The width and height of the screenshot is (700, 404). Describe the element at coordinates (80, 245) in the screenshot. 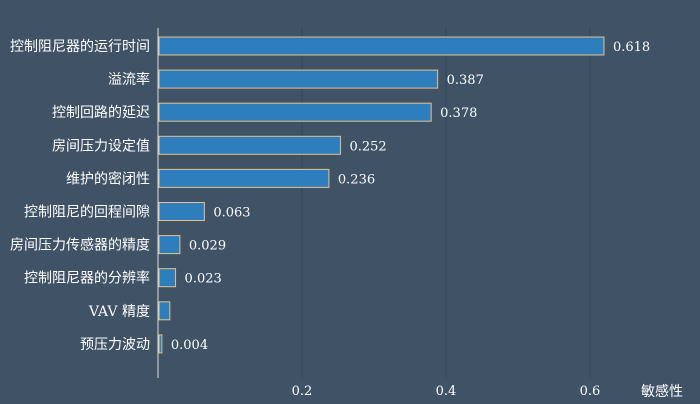

I see `category-label: 房间压力传感器的精度` at that location.